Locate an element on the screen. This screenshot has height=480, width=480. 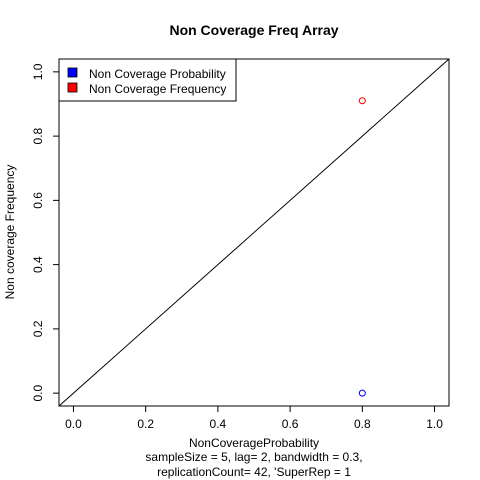
legend-swatch-frequency is located at coordinates (72, 87).